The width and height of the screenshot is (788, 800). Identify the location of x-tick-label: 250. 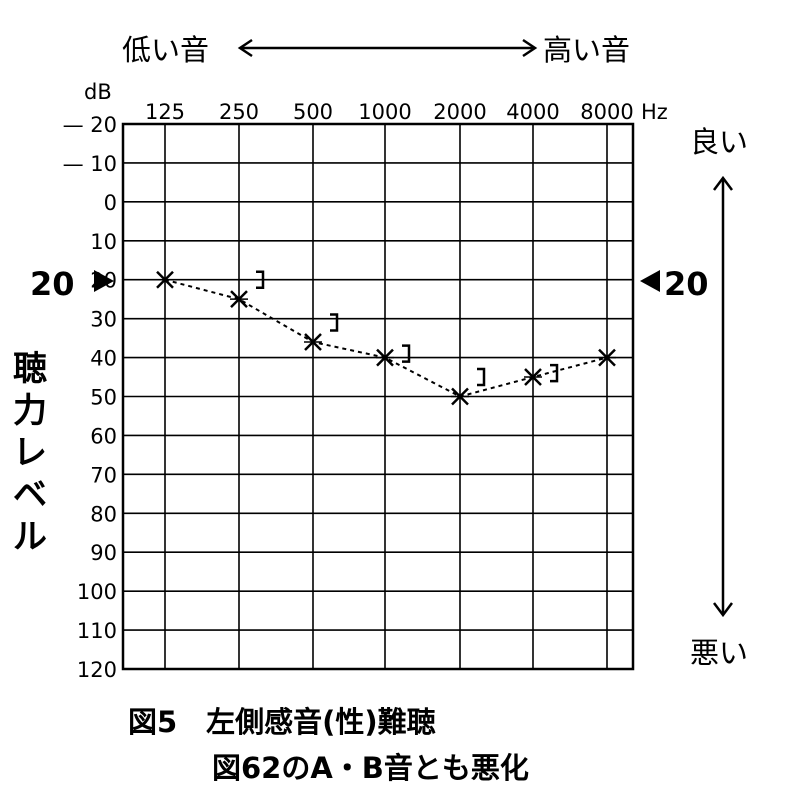
(239, 112).